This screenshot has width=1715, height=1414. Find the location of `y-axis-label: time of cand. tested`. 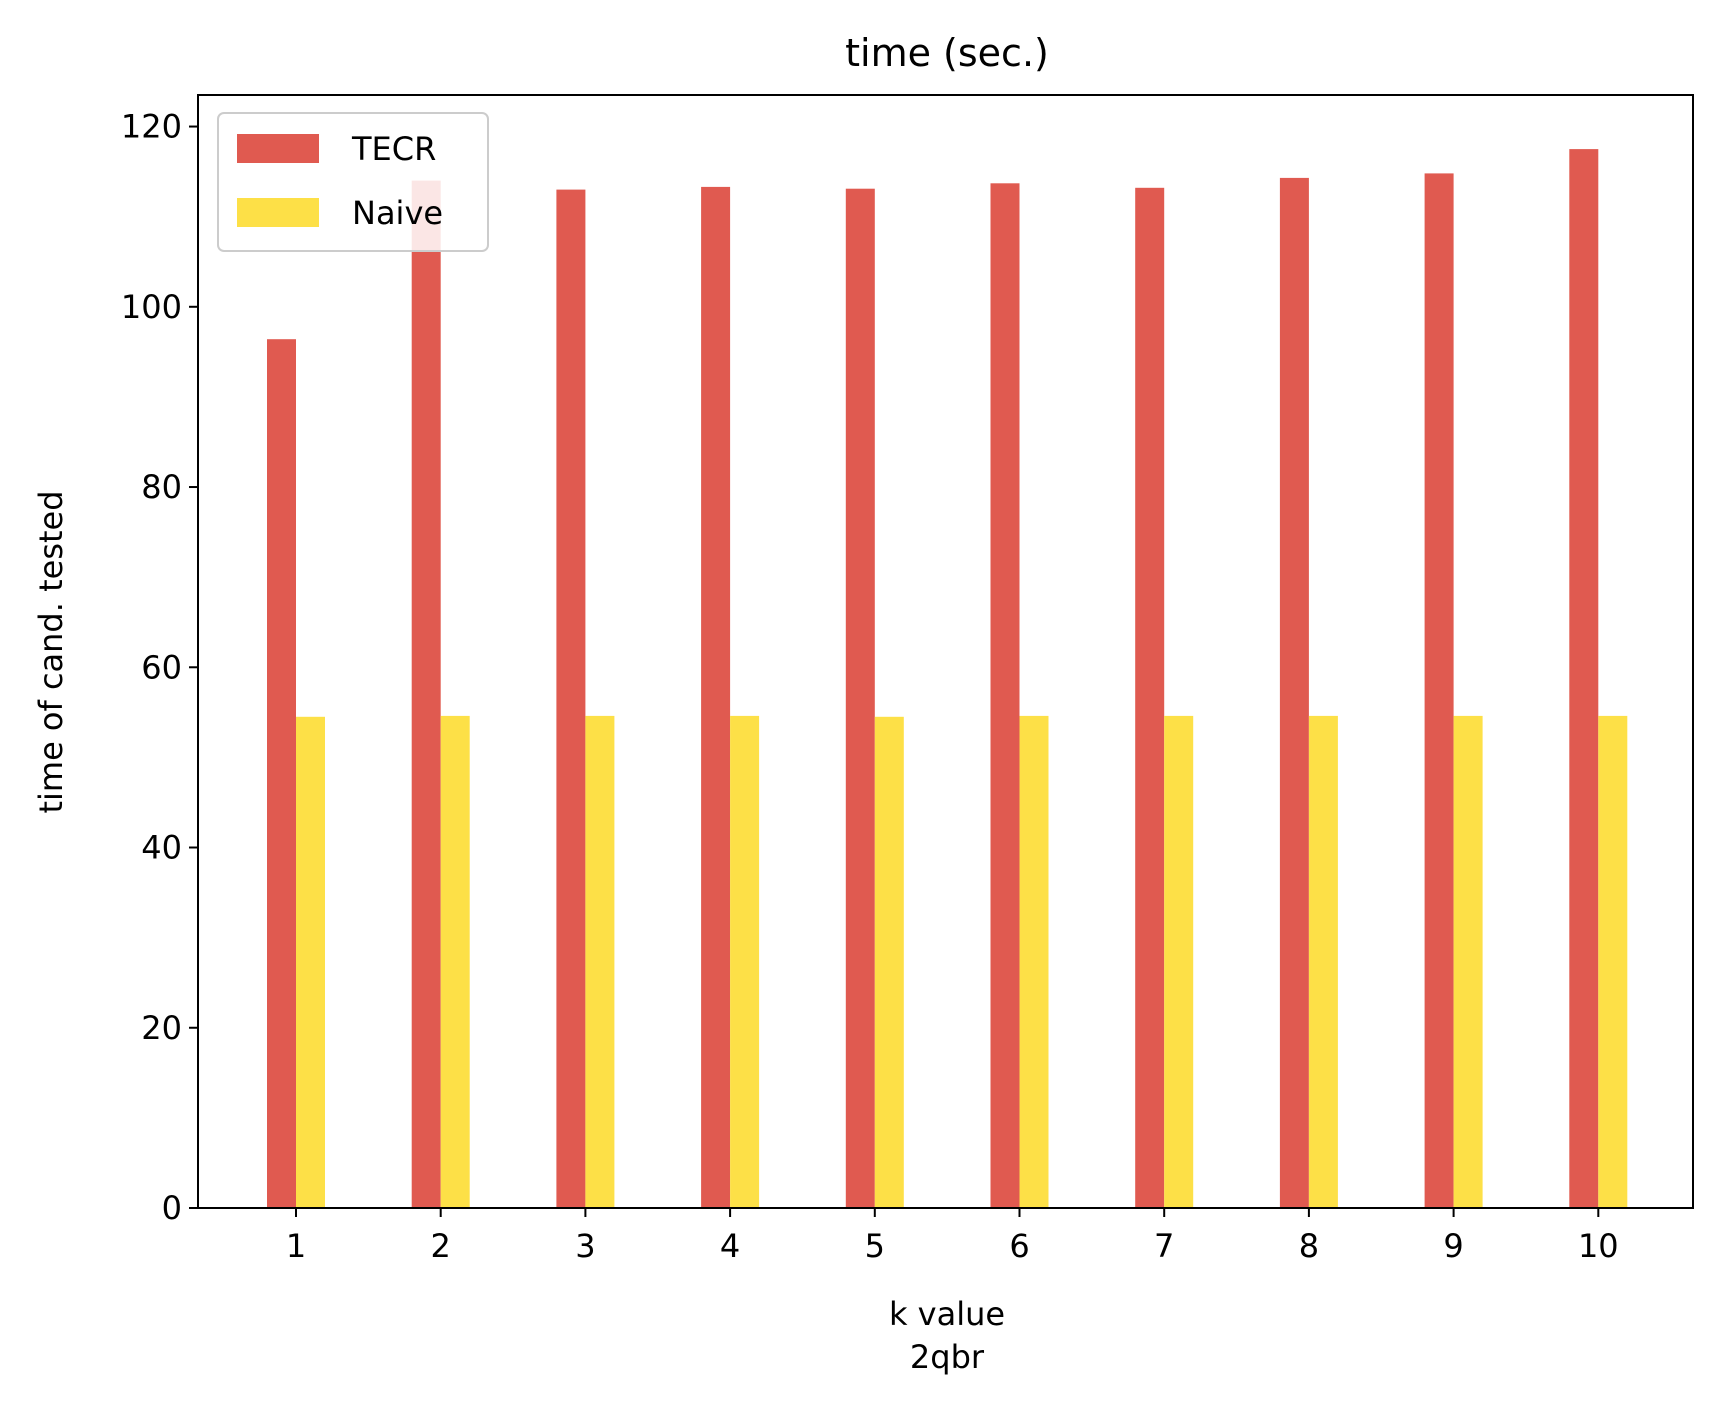

y-axis-label: time of cand. tested is located at coordinates (51, 651).